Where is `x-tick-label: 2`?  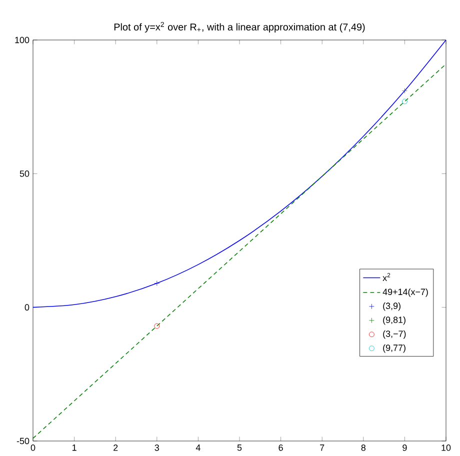 x-tick-label: 2 is located at coordinates (116, 447).